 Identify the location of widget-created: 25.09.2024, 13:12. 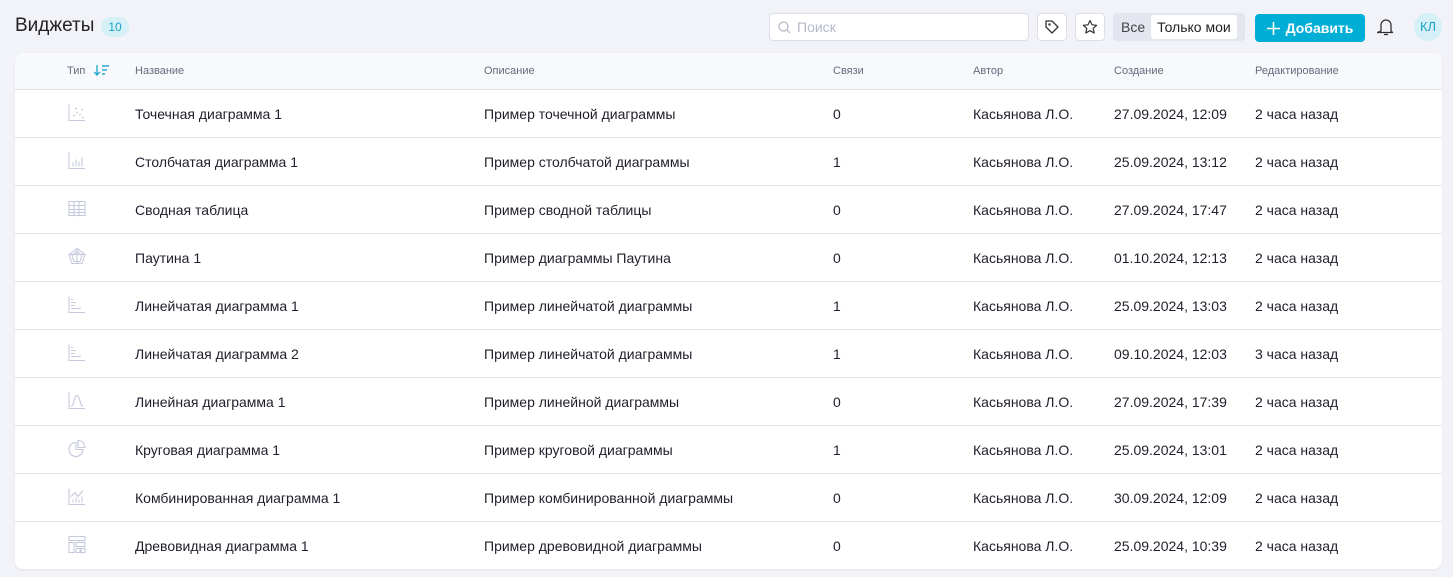
(1170, 161).